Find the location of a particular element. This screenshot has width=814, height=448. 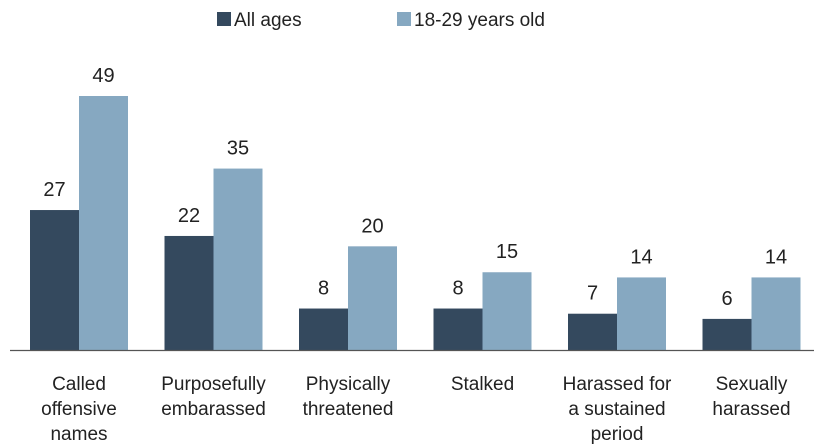

value-label-all-ages-1: 22 is located at coordinates (189, 216).